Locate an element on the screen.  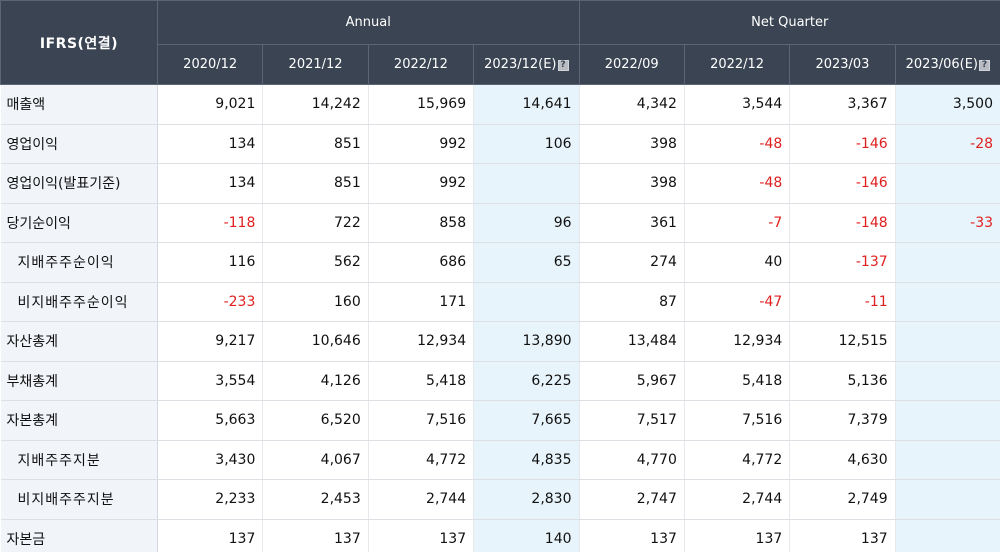
table-cell: 10,646 is located at coordinates (315, 341).